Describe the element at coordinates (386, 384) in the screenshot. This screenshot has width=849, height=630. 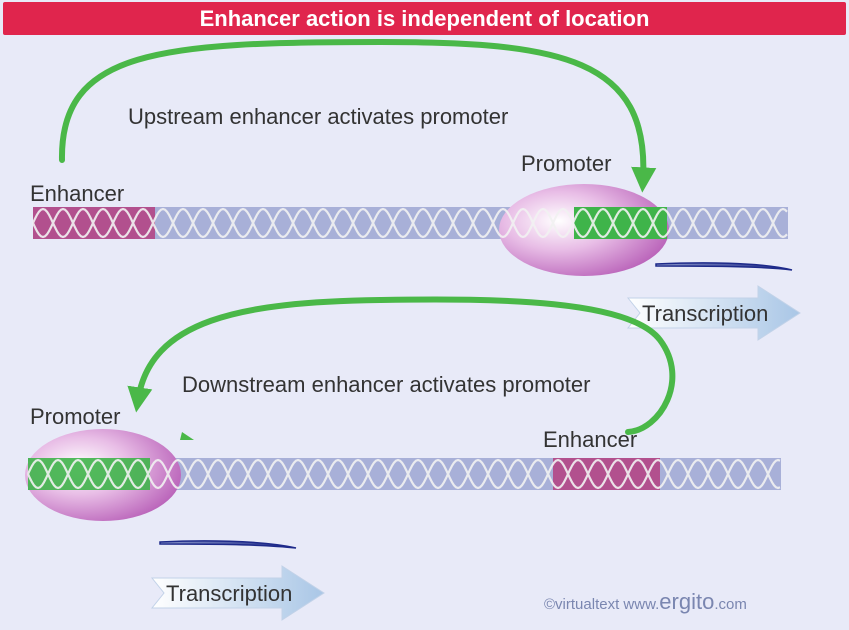
I see `downstream-caption: Downstream enhancer activates promoter` at that location.